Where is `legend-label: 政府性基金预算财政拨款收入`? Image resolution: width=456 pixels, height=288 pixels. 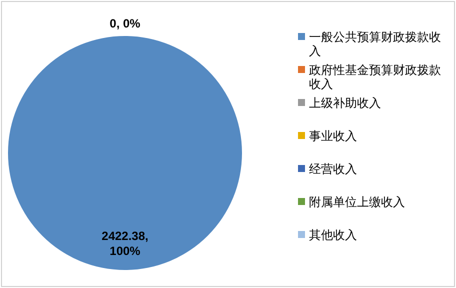 legend-label: 政府性基金预算财政拨款收入 is located at coordinates (375, 77).